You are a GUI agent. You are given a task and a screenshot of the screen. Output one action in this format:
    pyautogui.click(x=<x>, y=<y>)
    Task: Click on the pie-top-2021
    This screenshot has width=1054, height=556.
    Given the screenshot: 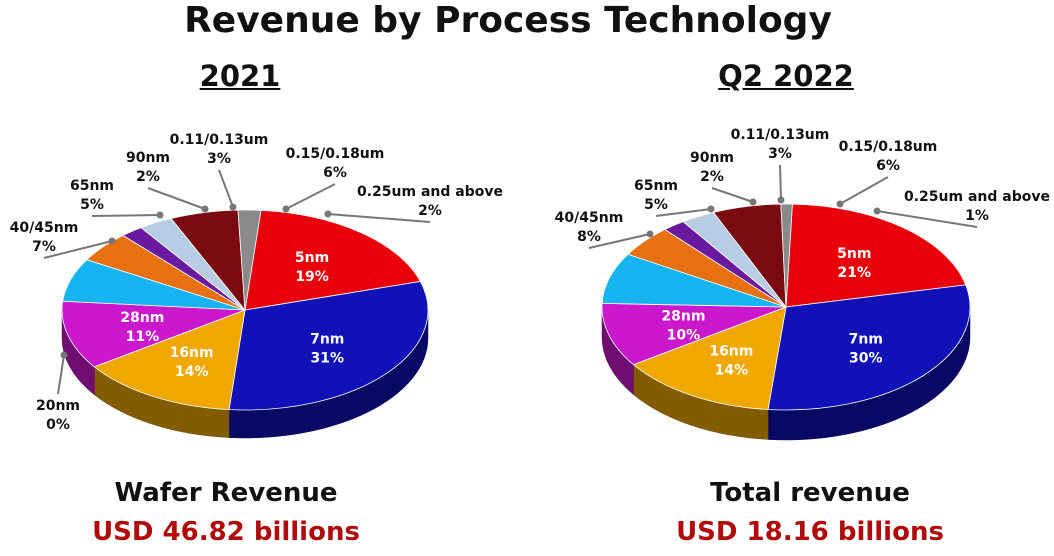 What is the action you would take?
    pyautogui.click(x=245, y=310)
    